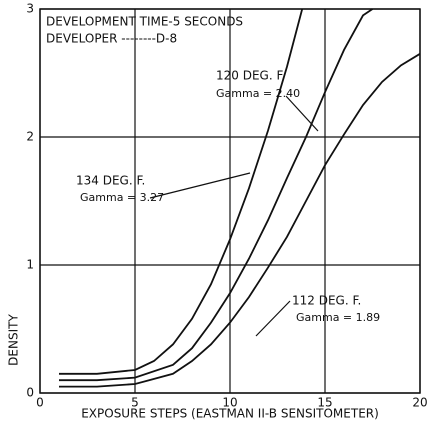 The width and height of the screenshot is (439, 429). Describe the element at coordinates (30, 393) in the screenshot. I see `y-tick-label: 0` at that location.